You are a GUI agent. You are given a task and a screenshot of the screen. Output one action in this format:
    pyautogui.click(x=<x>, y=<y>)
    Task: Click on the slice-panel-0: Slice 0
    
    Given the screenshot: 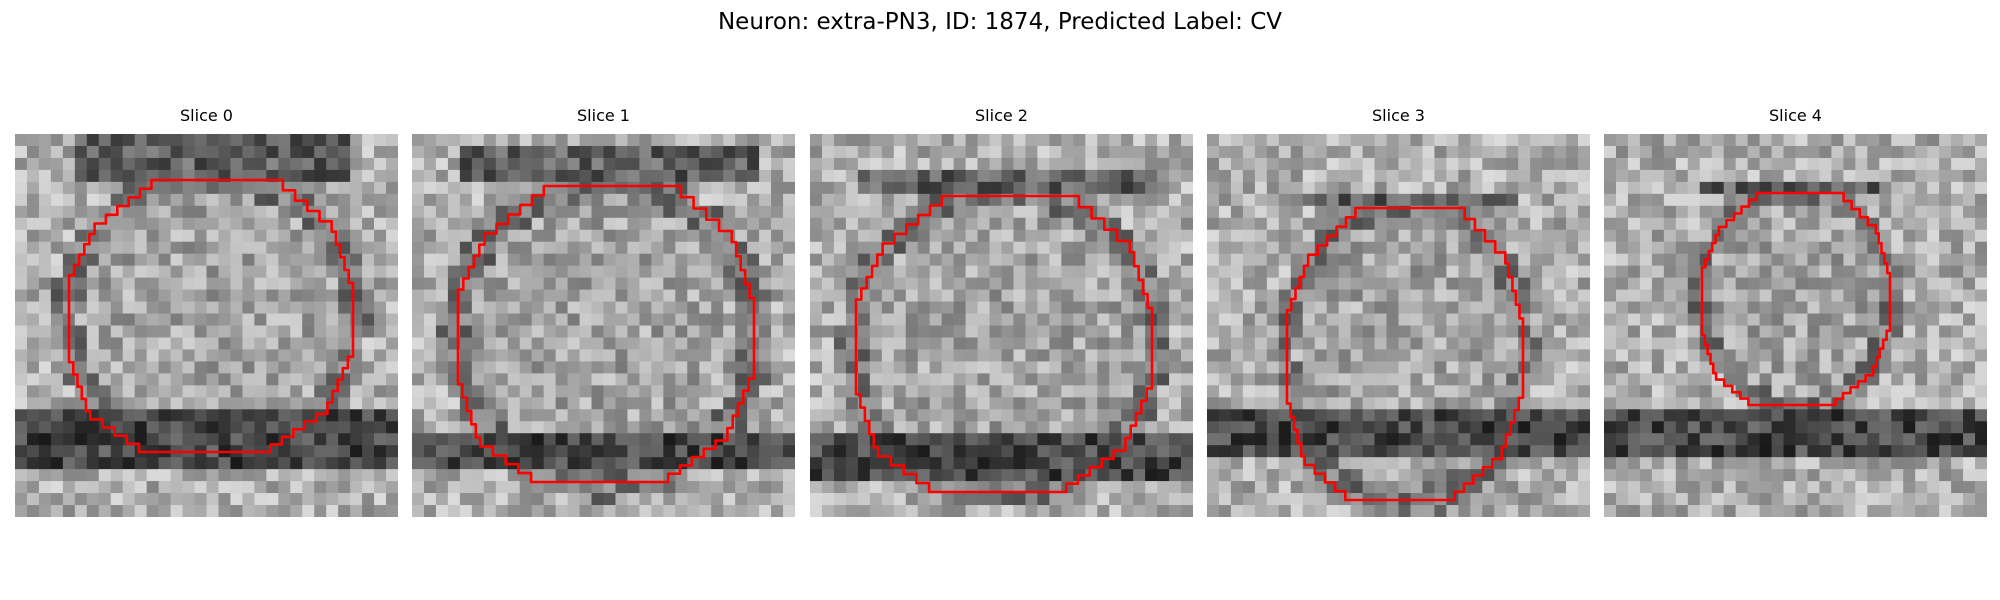 What is the action you would take?
    pyautogui.click(x=206, y=311)
    